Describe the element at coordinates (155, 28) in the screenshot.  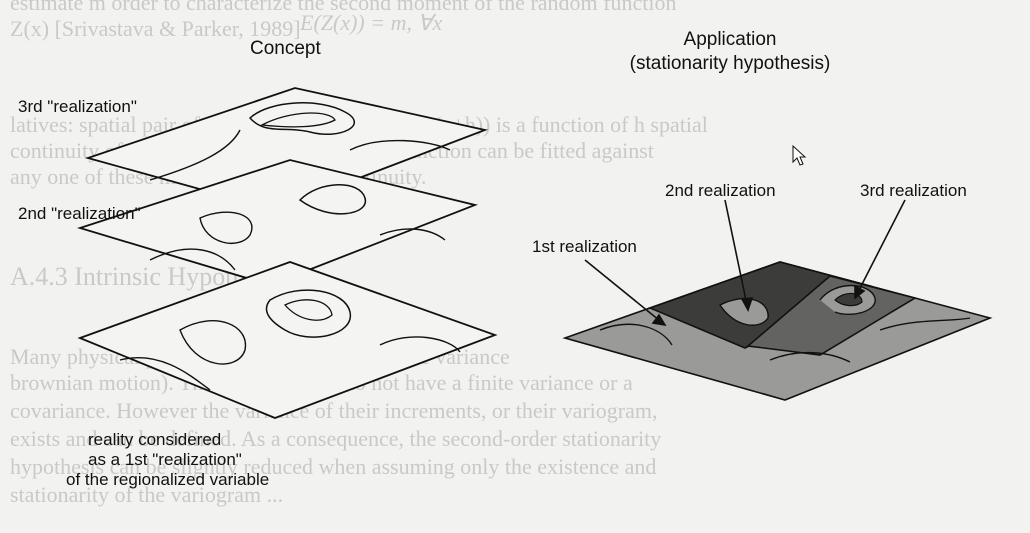
I see `bg-line: Z(x) [Srivastava & Parker, 1989]` at that location.